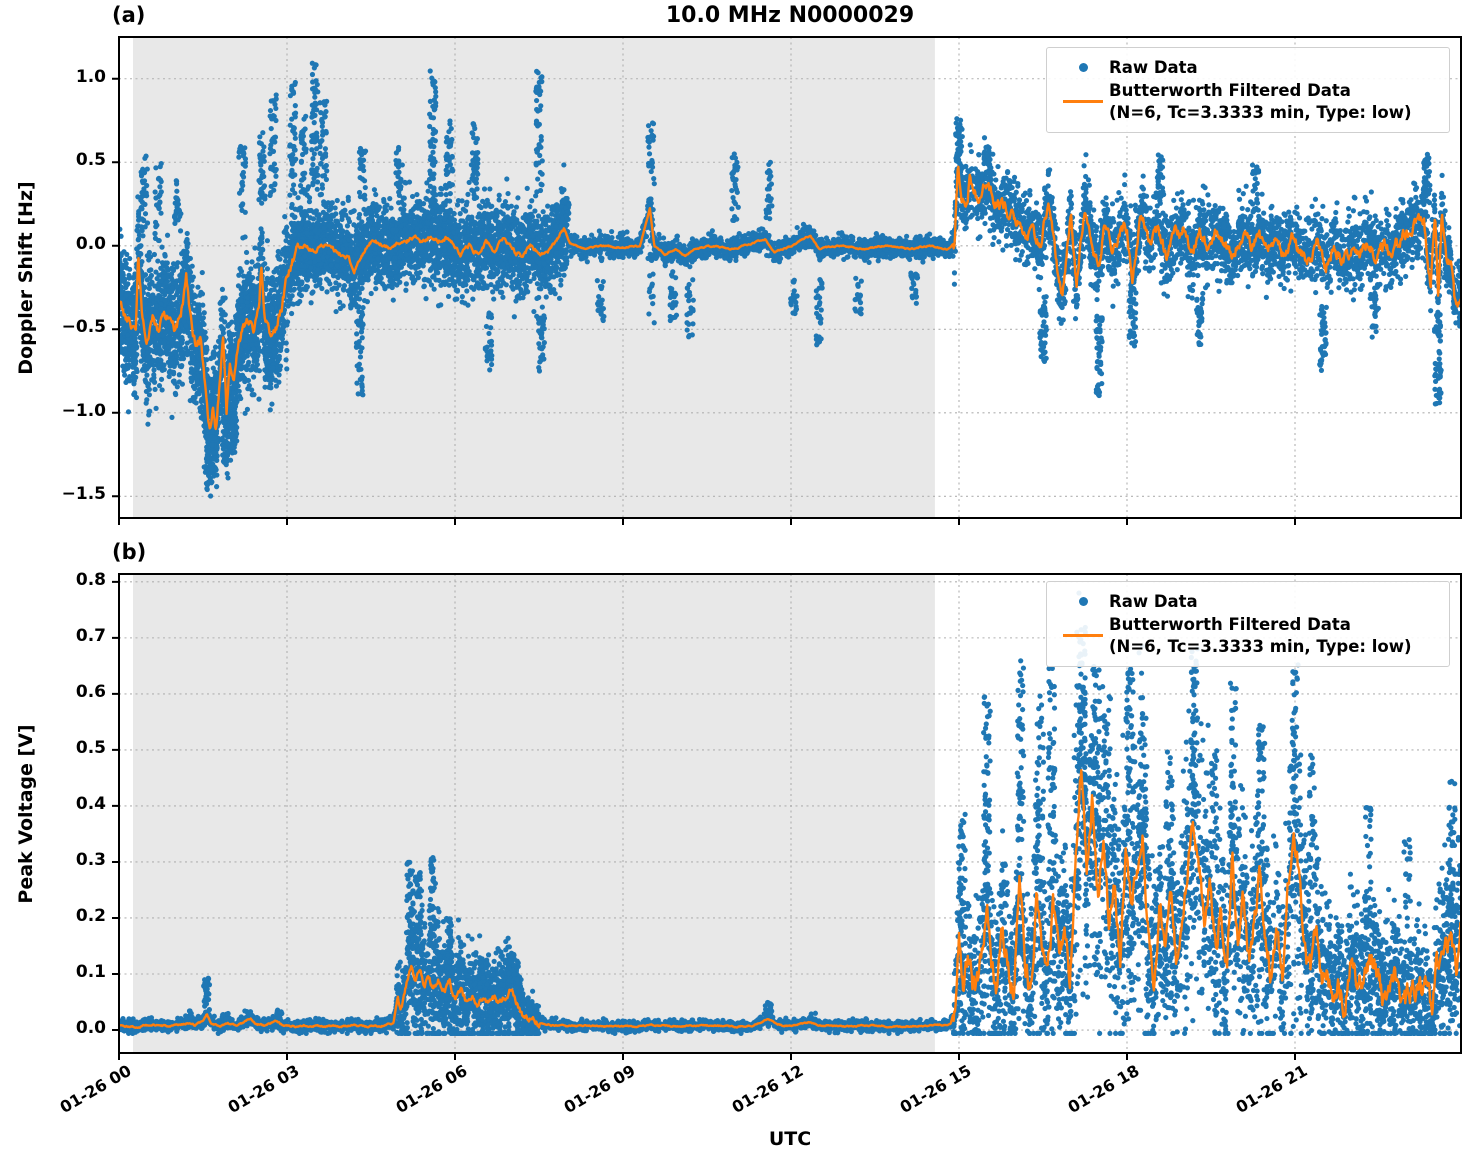 The width and height of the screenshot is (1471, 1172). What do you see at coordinates (790, 15) in the screenshot?
I see `figure-title: 10.0 MHz N0000029` at bounding box center [790, 15].